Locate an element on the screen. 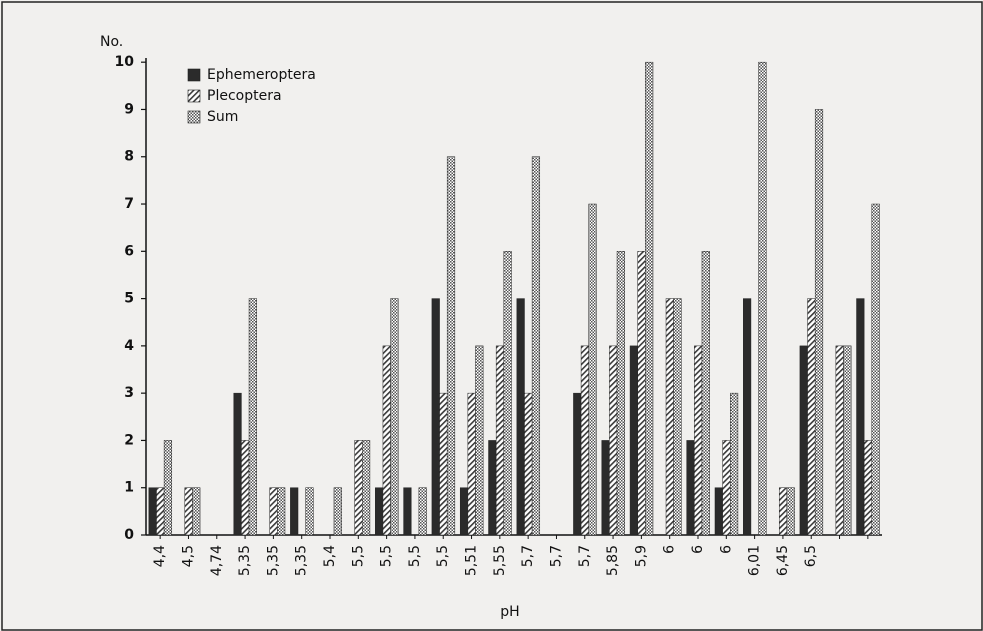 Image resolution: width=983 pixels, height=631 pixels. x-tick-label: 4,74 is located at coordinates (217, 560).